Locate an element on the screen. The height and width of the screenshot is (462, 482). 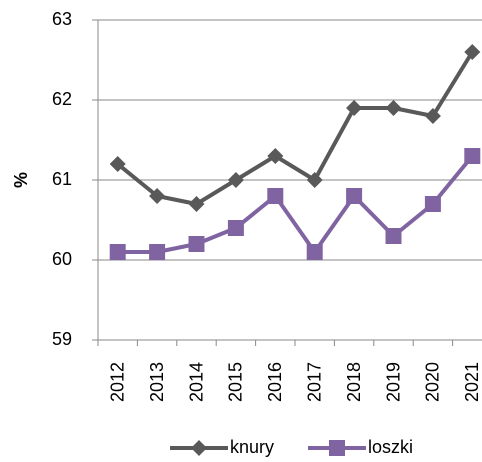
x-tick-label: 2017 is located at coordinates (314, 382).